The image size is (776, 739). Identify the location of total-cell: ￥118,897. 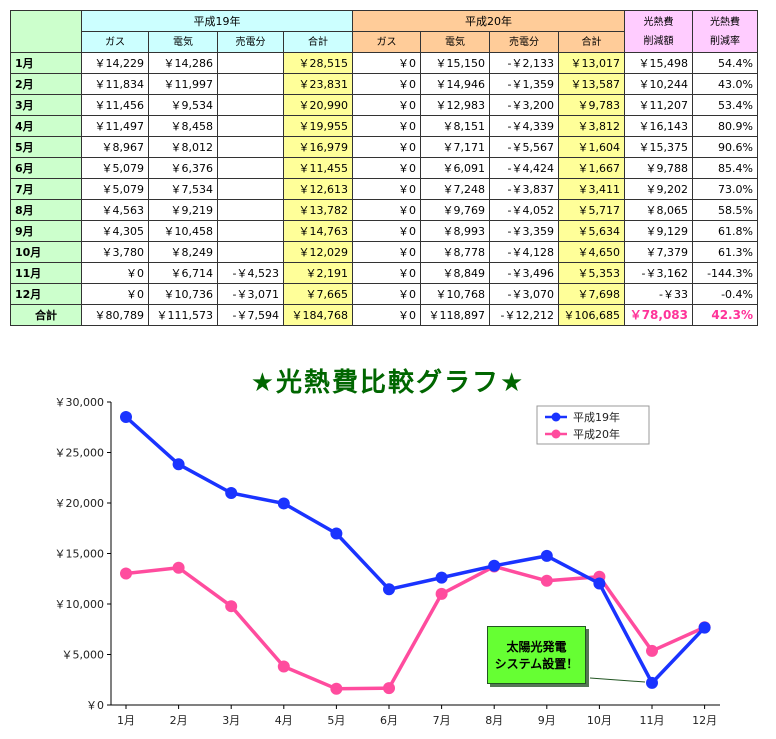
(455, 315).